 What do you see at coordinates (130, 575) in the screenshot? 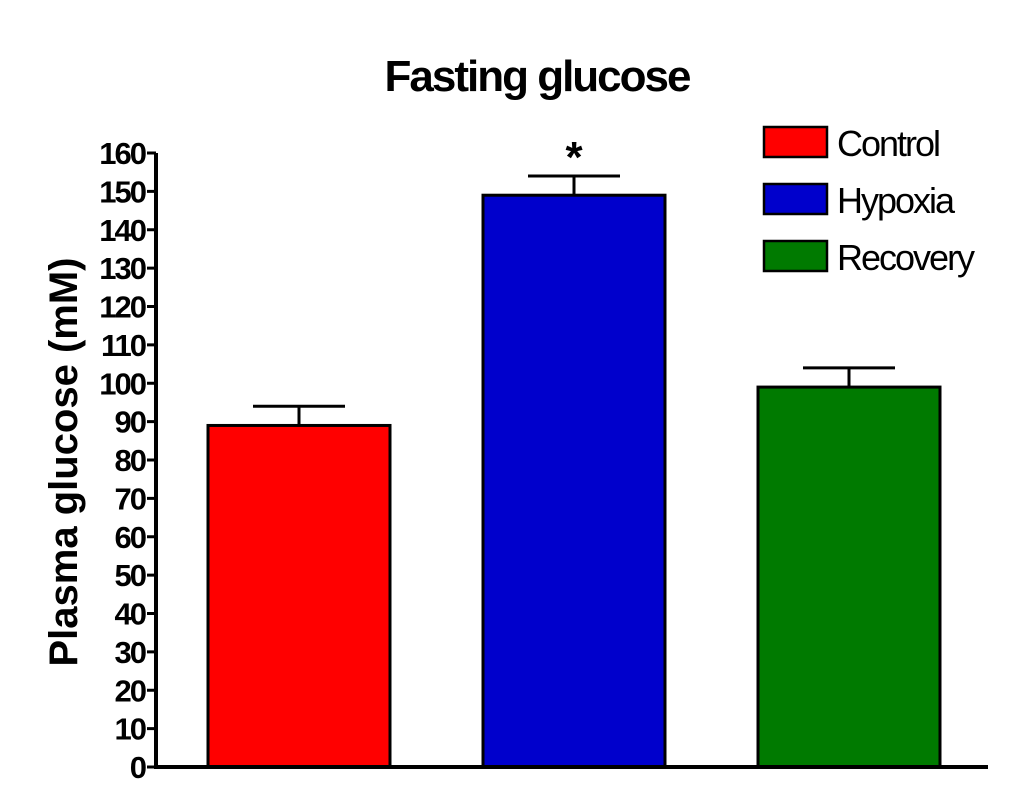
I see `y-tick-label: 50` at bounding box center [130, 575].